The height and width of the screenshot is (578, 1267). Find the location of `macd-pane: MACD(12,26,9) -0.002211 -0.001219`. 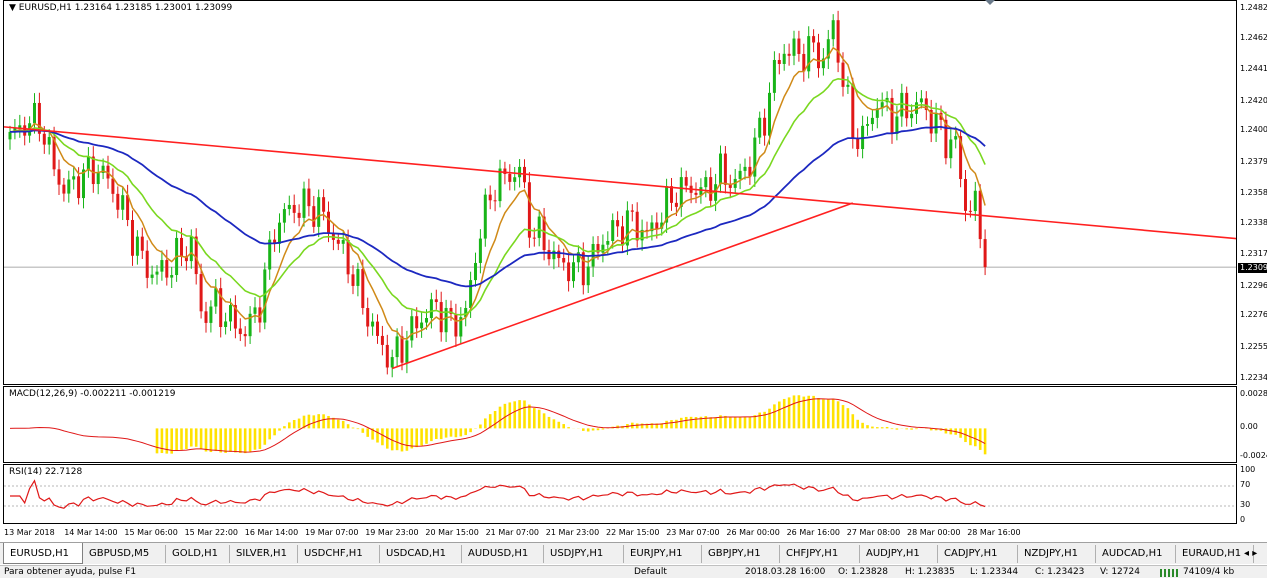

macd-pane: MACD(12,26,9) -0.002211 -0.001219 is located at coordinates (620, 424).